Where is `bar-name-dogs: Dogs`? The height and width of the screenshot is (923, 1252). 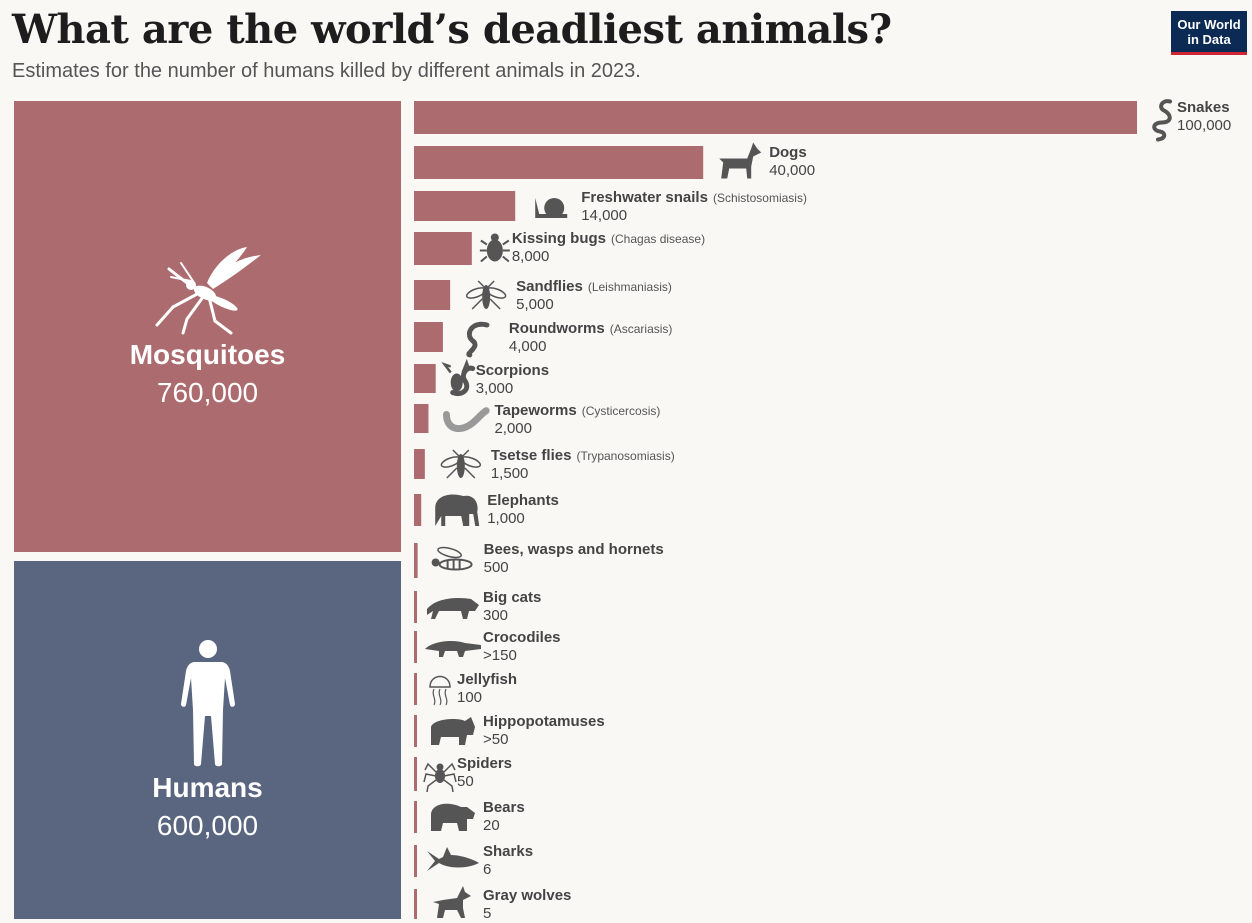 bar-name-dogs: Dogs is located at coordinates (788, 152).